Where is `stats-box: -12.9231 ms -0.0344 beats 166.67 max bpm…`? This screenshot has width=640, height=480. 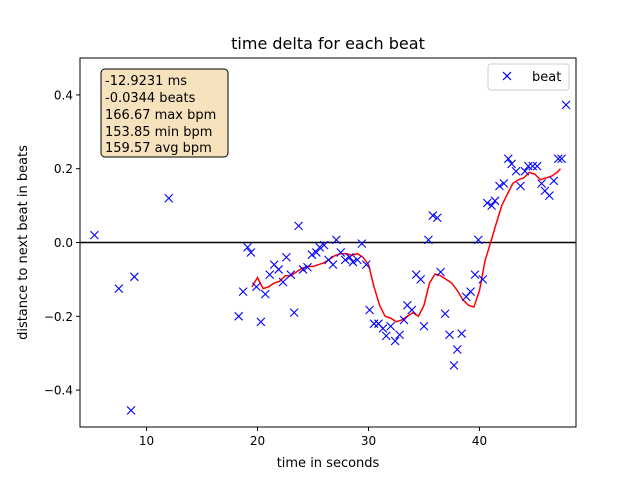 stats-box: -12.9231 ms -0.0344 beats 166.67 max bpm… is located at coordinates (164, 113).